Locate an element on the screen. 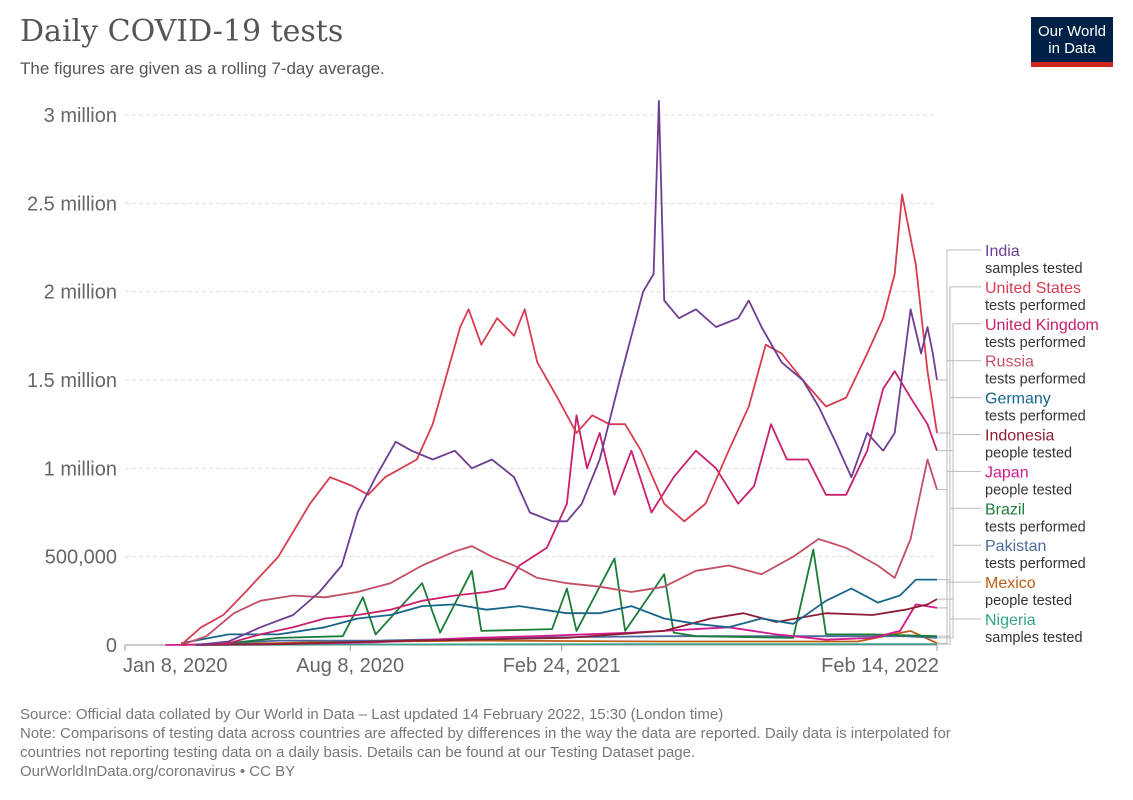 The width and height of the screenshot is (1133, 800). legend-connector-brazil is located at coordinates (959, 572).